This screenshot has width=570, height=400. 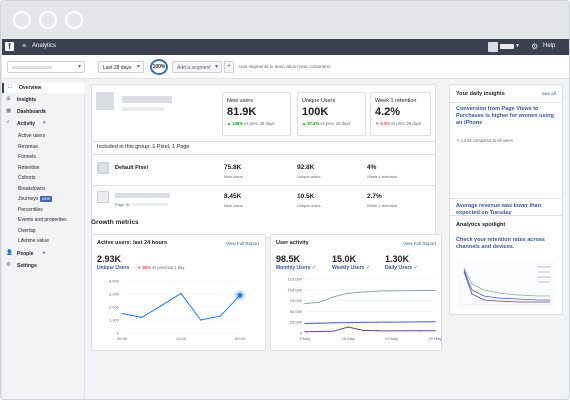 I want to click on sidebar-item-people: 👤 People ▸, so click(x=43, y=254).